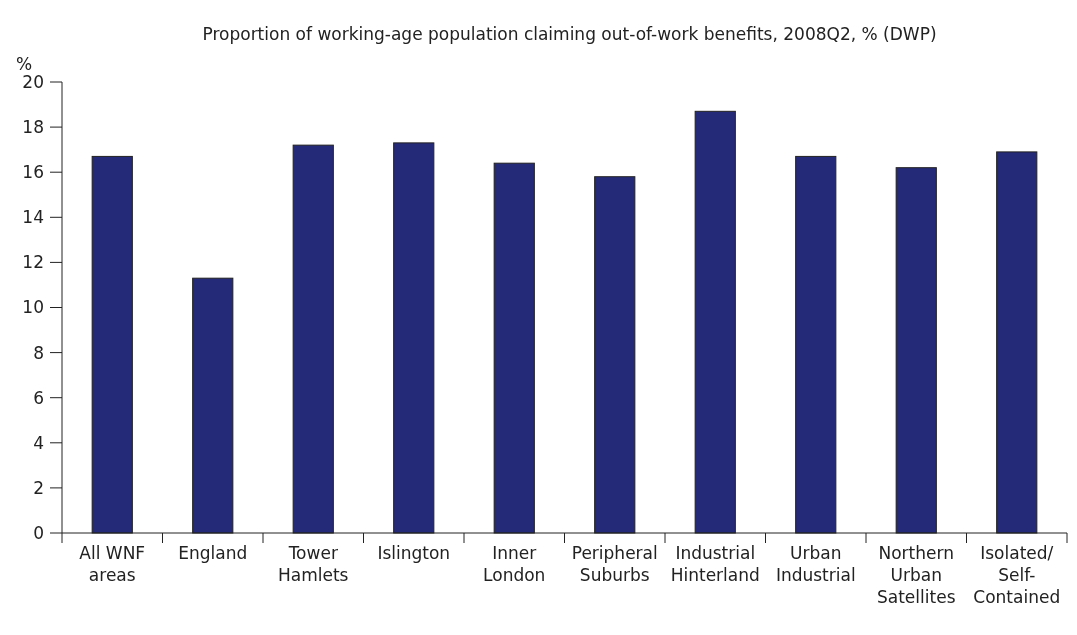 This screenshot has height=635, width=1077. I want to click on y-tick-label: 12, so click(33, 262).